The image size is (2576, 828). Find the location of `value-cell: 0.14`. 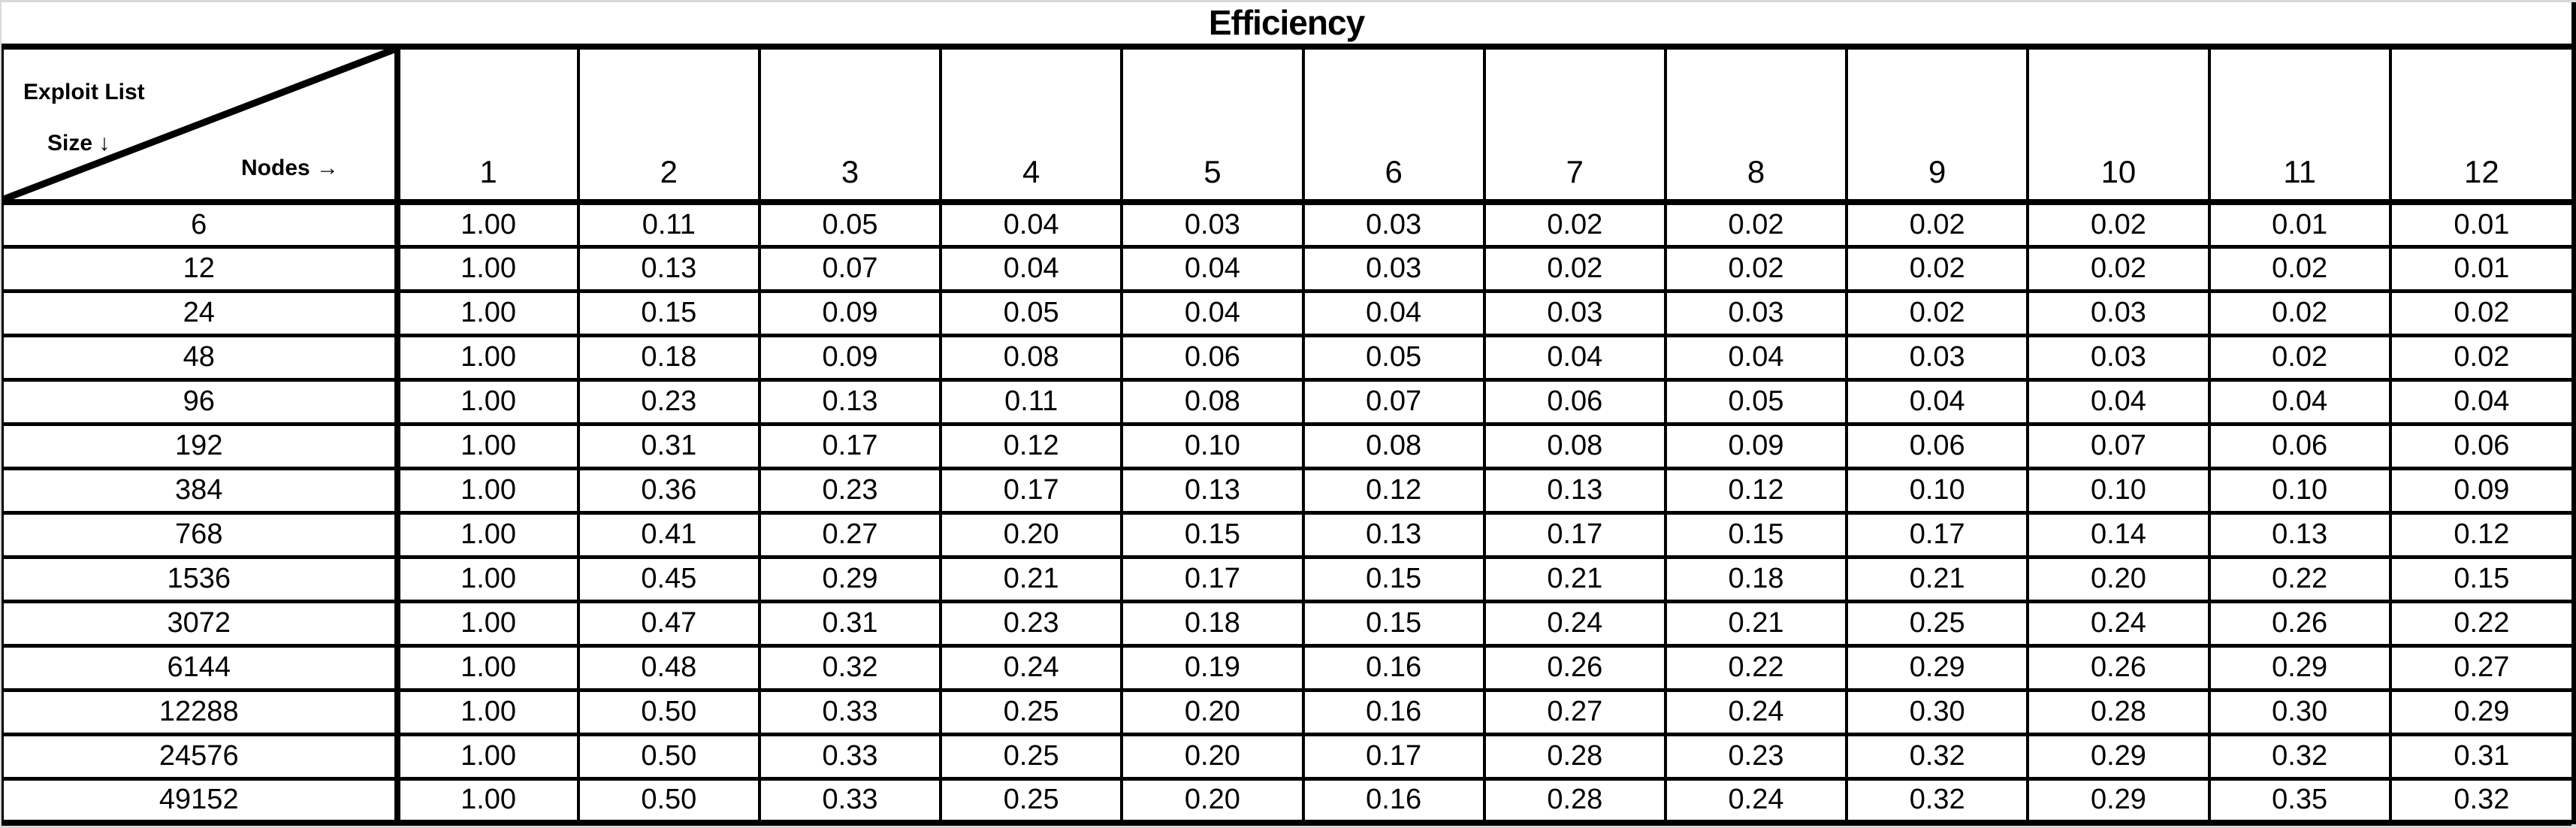

value-cell: 0.14 is located at coordinates (2118, 534).